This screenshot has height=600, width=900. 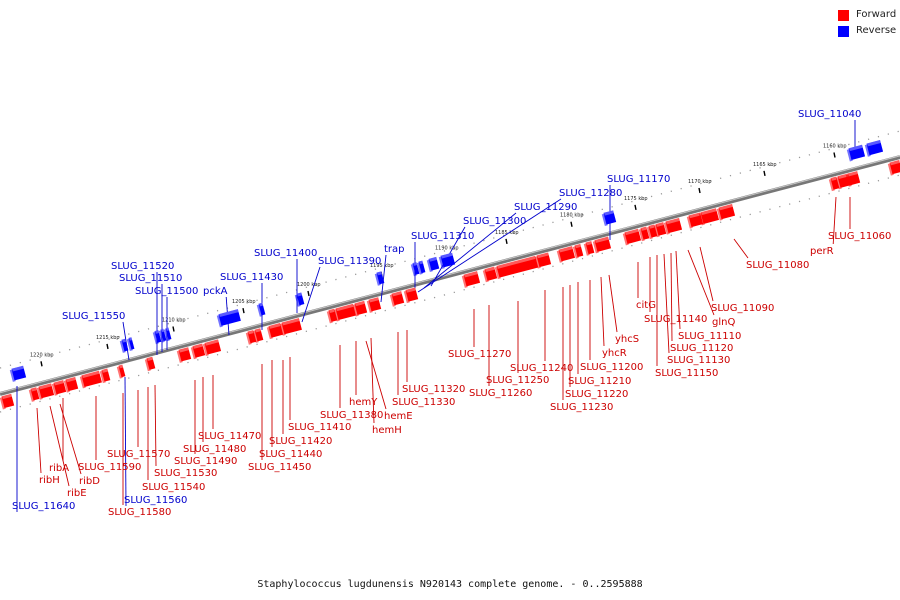 What do you see at coordinates (290, 454) in the screenshot?
I see `gene-label: SLUG_11440` at bounding box center [290, 454].